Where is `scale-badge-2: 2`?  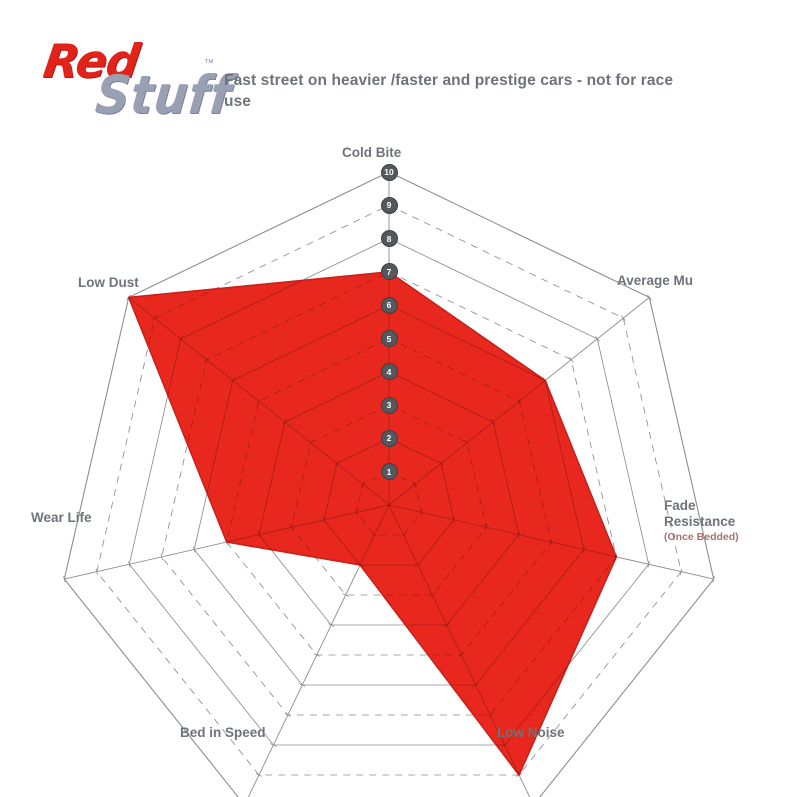
scale-badge-2: 2 is located at coordinates (389, 438).